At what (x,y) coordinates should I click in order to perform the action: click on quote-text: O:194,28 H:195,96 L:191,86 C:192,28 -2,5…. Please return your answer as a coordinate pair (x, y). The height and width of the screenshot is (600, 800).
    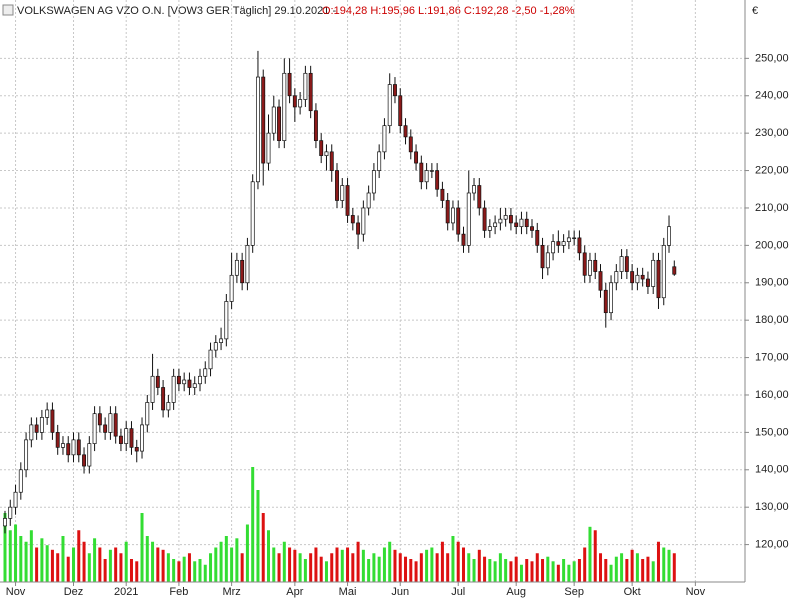
    Looking at the image, I should click on (448, 11).